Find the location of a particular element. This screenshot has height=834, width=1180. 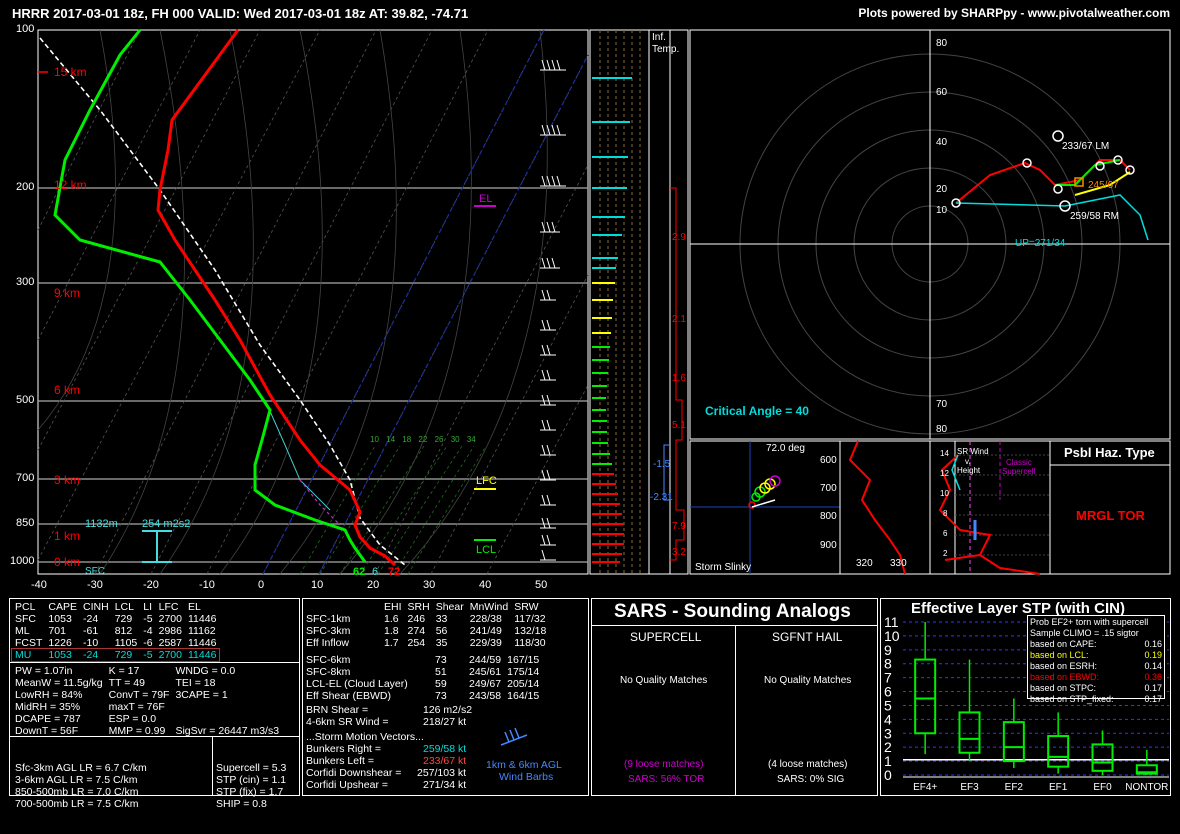

t-tick-3: -10 is located at coordinates (207, 585).